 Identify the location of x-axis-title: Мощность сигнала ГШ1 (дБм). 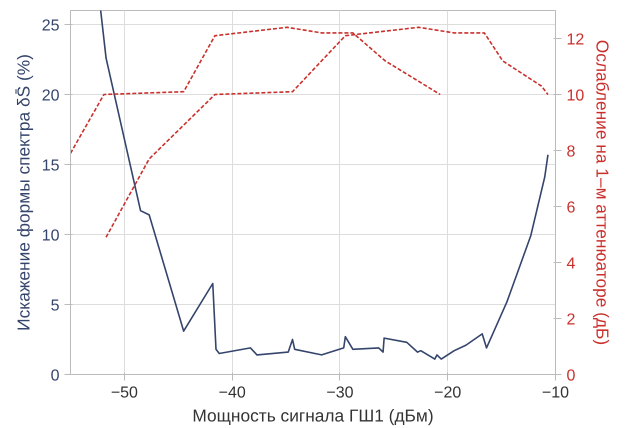
(313, 416).